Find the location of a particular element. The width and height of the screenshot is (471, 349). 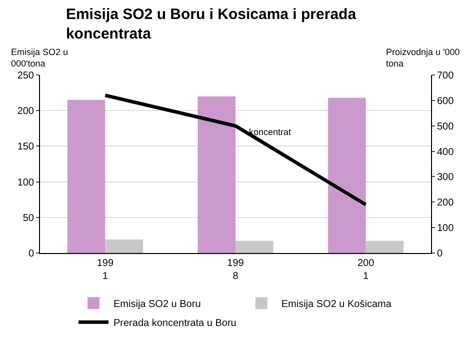

legend-label: Prerada koncentrata u Boru is located at coordinates (175, 323).